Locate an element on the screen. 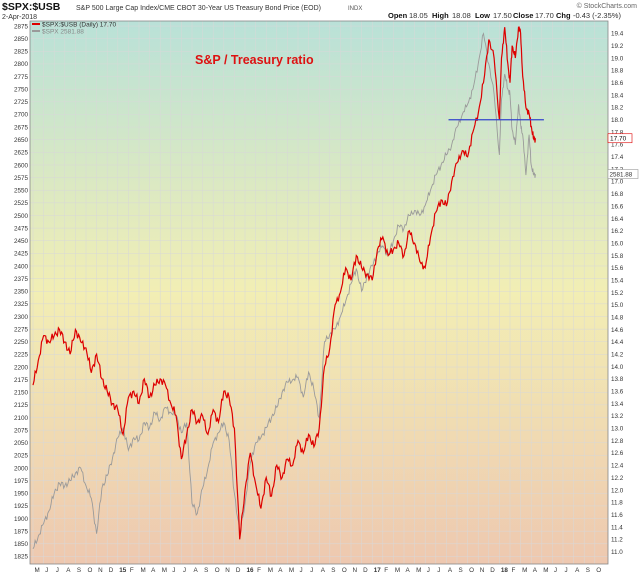 The width and height of the screenshot is (640, 576). spx-price-tag-box is located at coordinates (623, 174).